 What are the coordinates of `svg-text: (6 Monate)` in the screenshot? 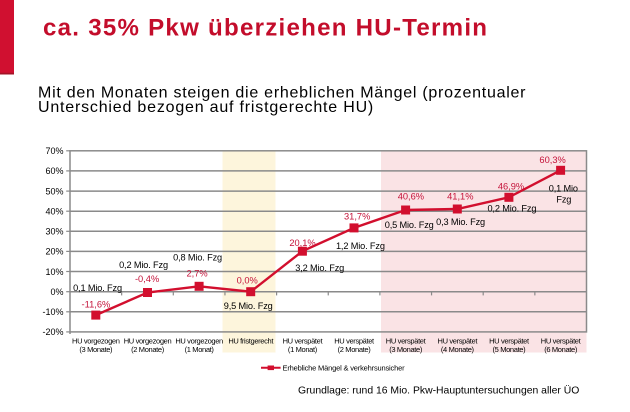 It's located at (561, 349).